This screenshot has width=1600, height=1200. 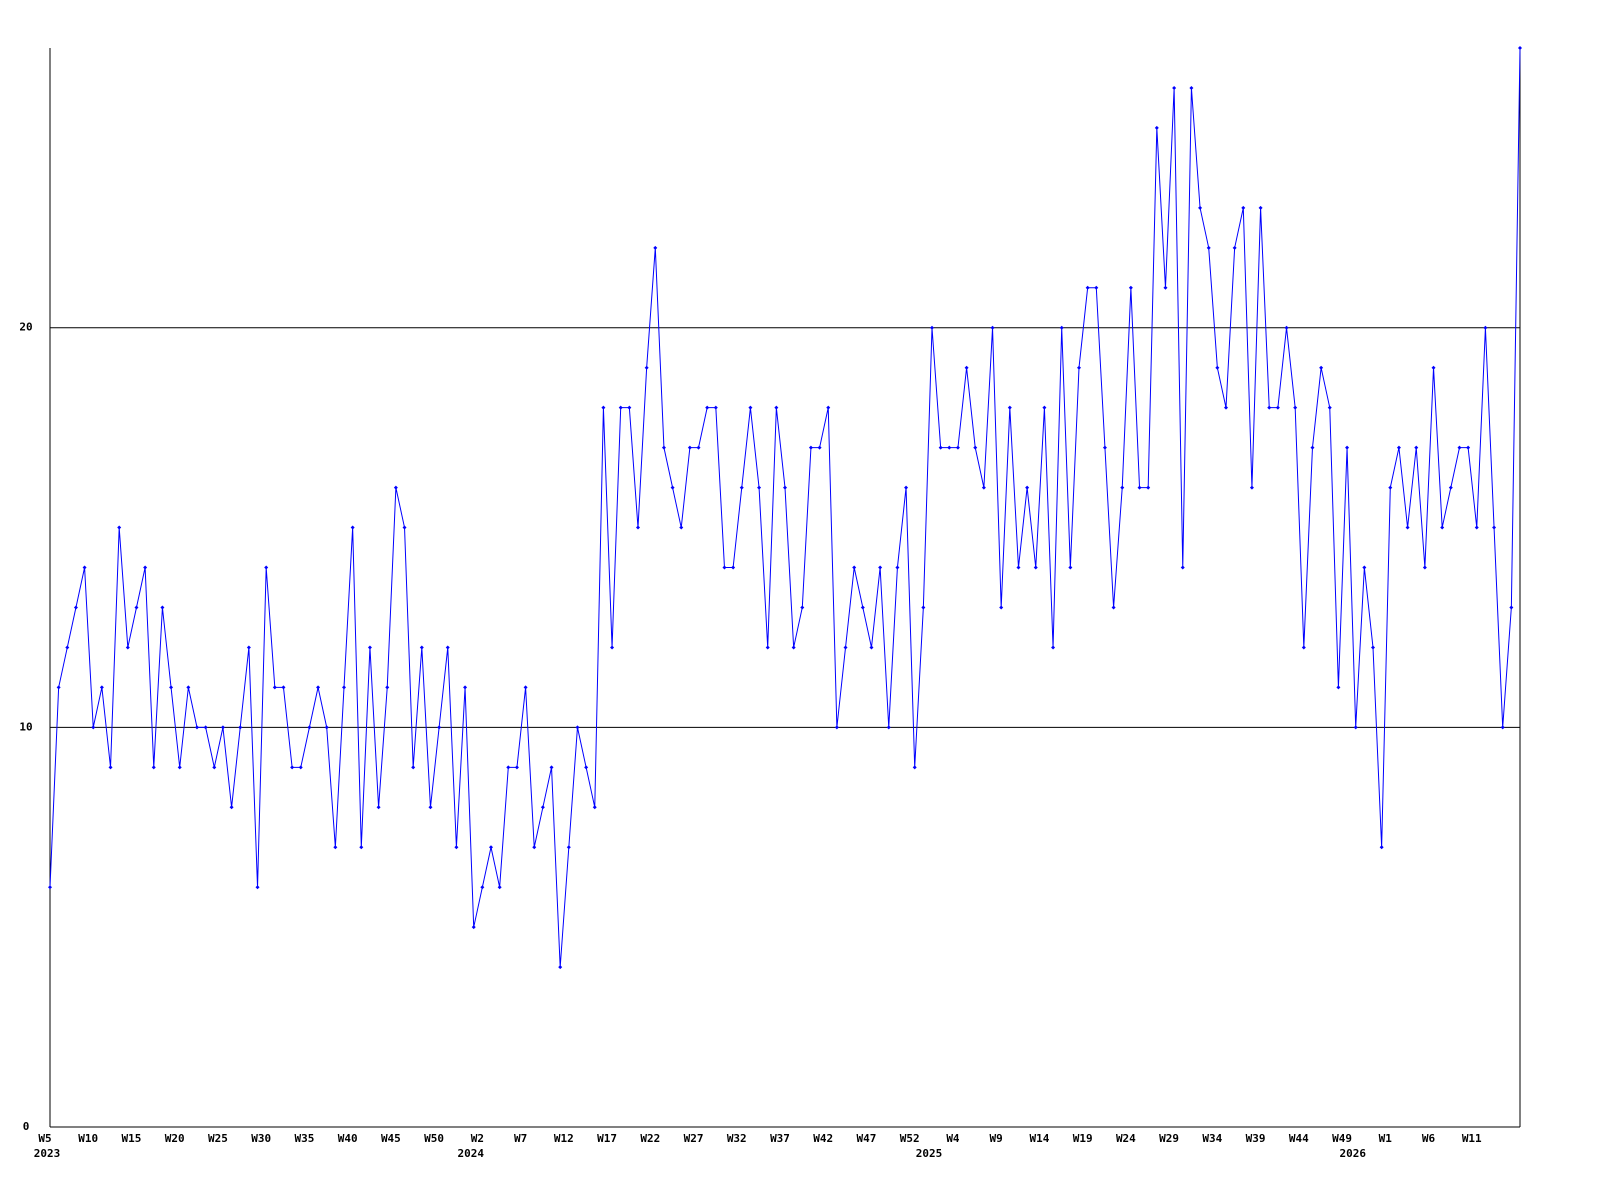 What do you see at coordinates (1169, 1138) in the screenshot?
I see `x-tick-label: W29` at bounding box center [1169, 1138].